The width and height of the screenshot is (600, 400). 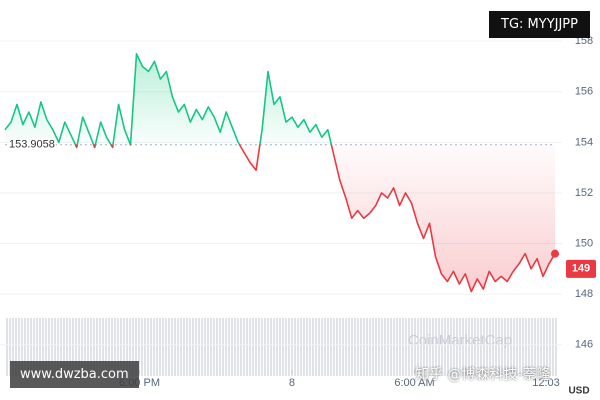 What do you see at coordinates (483, 375) in the screenshot?
I see `author-watermark: 知乎 @博森科技-萘隆` at bounding box center [483, 375].